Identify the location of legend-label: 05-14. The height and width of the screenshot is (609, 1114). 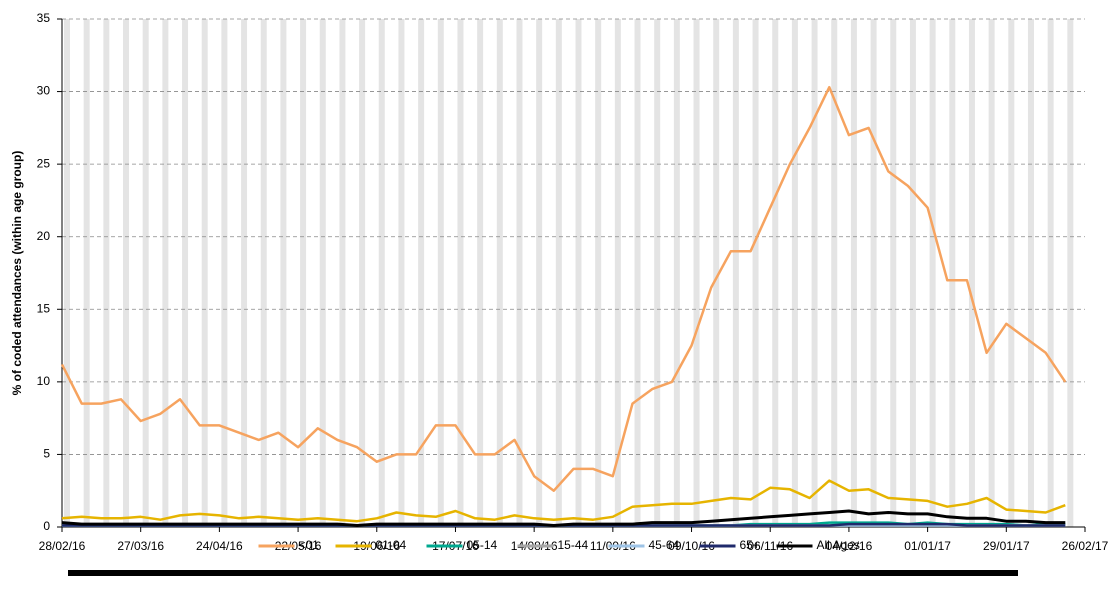
(482, 545).